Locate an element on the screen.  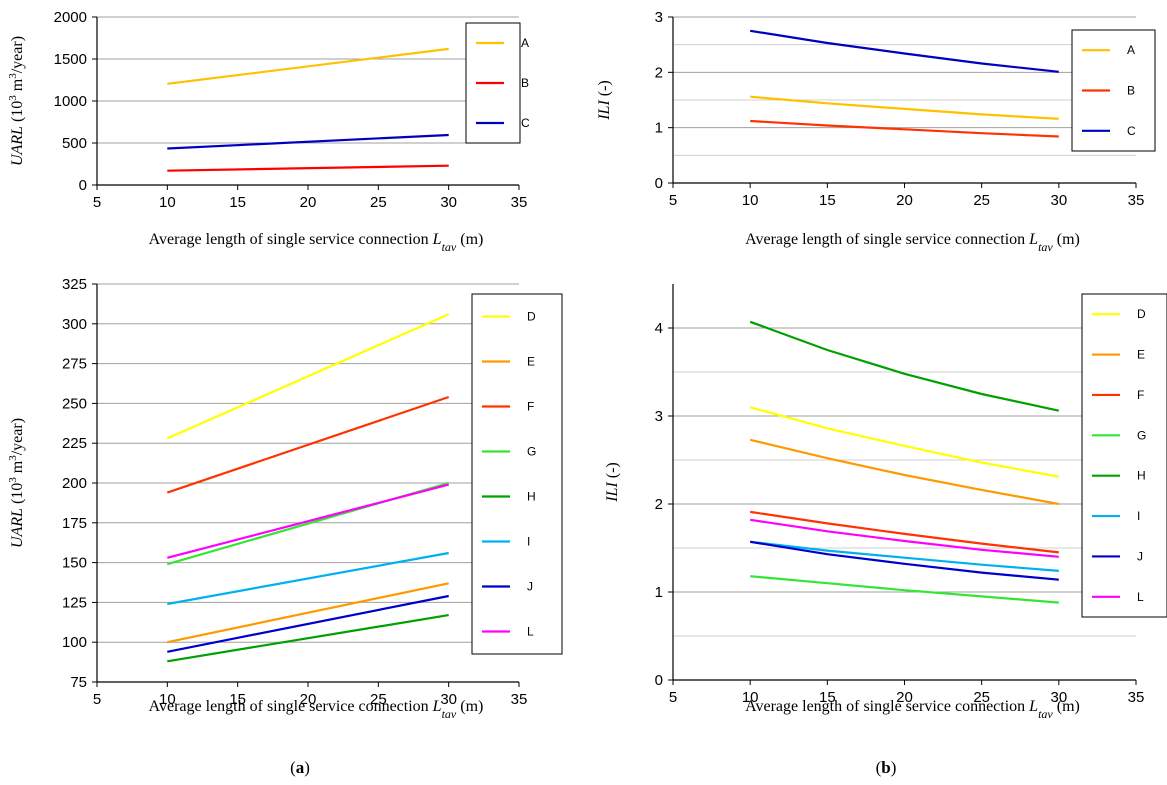
y-tick-label: 125 is located at coordinates (74, 602).